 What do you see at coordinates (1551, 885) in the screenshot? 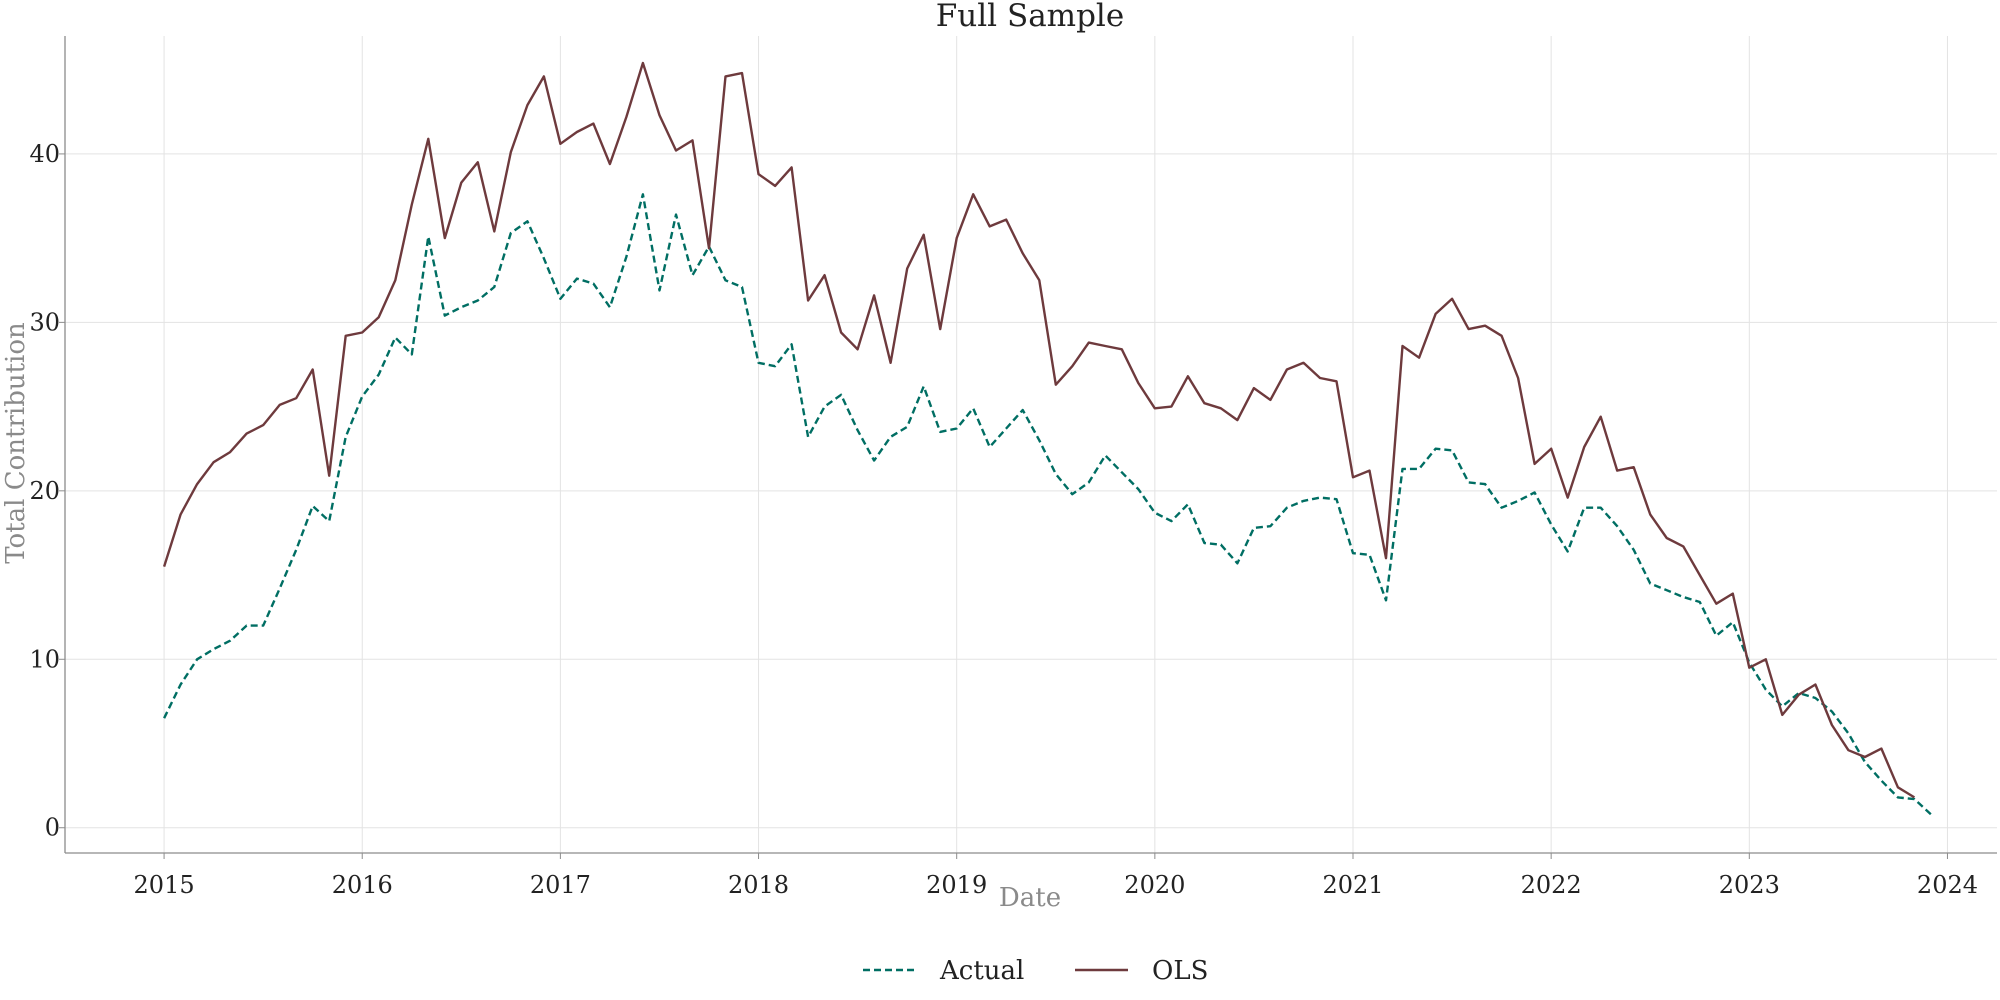
I see `x-tick-label: 2022` at bounding box center [1551, 885].